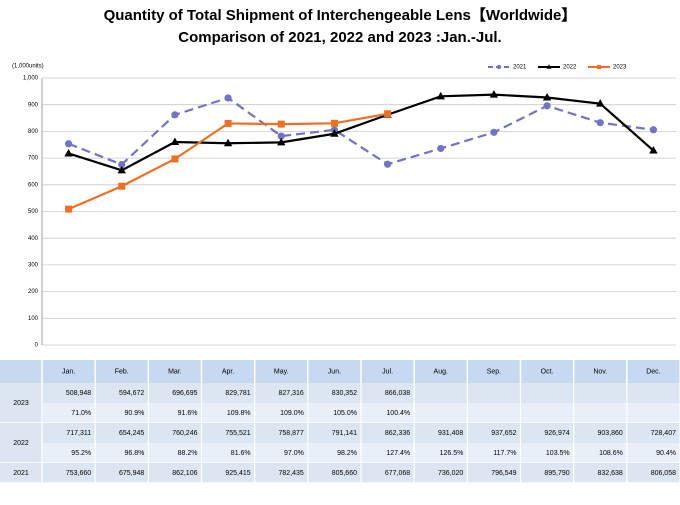 This screenshot has width=680, height=505. Describe the element at coordinates (37, 346) in the screenshot. I see `y-tick-label: 0` at that location.